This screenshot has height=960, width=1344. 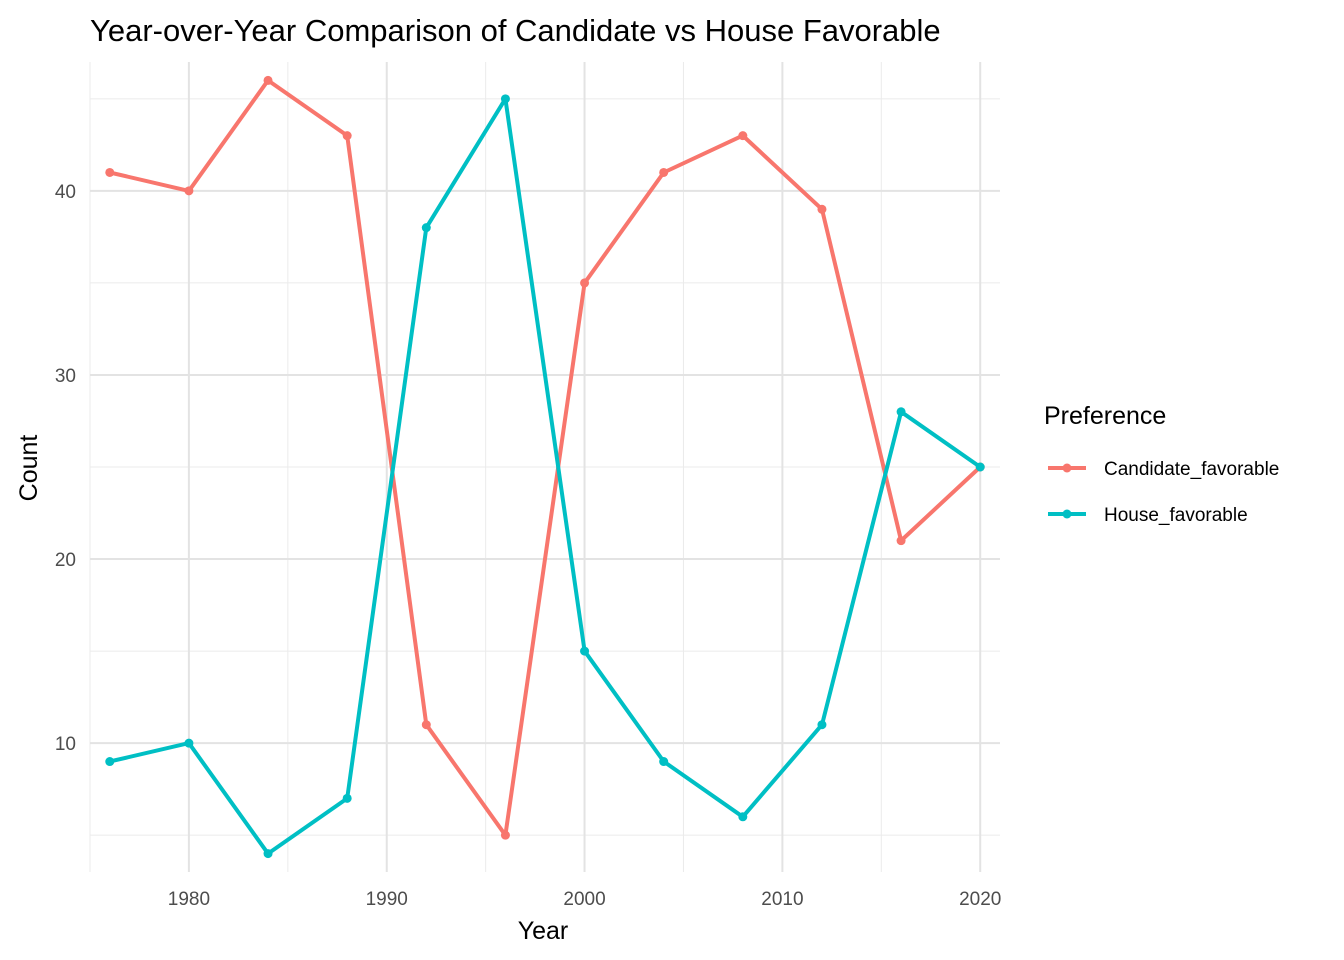 What do you see at coordinates (65, 468) in the screenshot?
I see `y-axis-ticks: 10 20 30 40` at bounding box center [65, 468].